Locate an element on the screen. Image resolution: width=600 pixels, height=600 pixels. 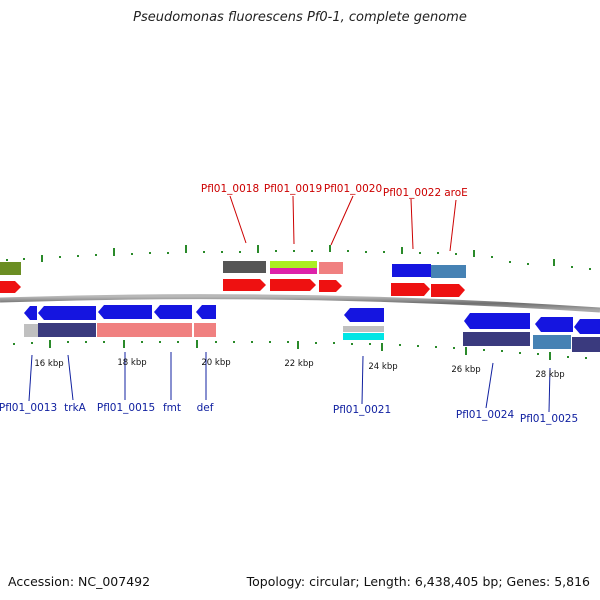
inner-tick-row is located at coordinates (300, 350).